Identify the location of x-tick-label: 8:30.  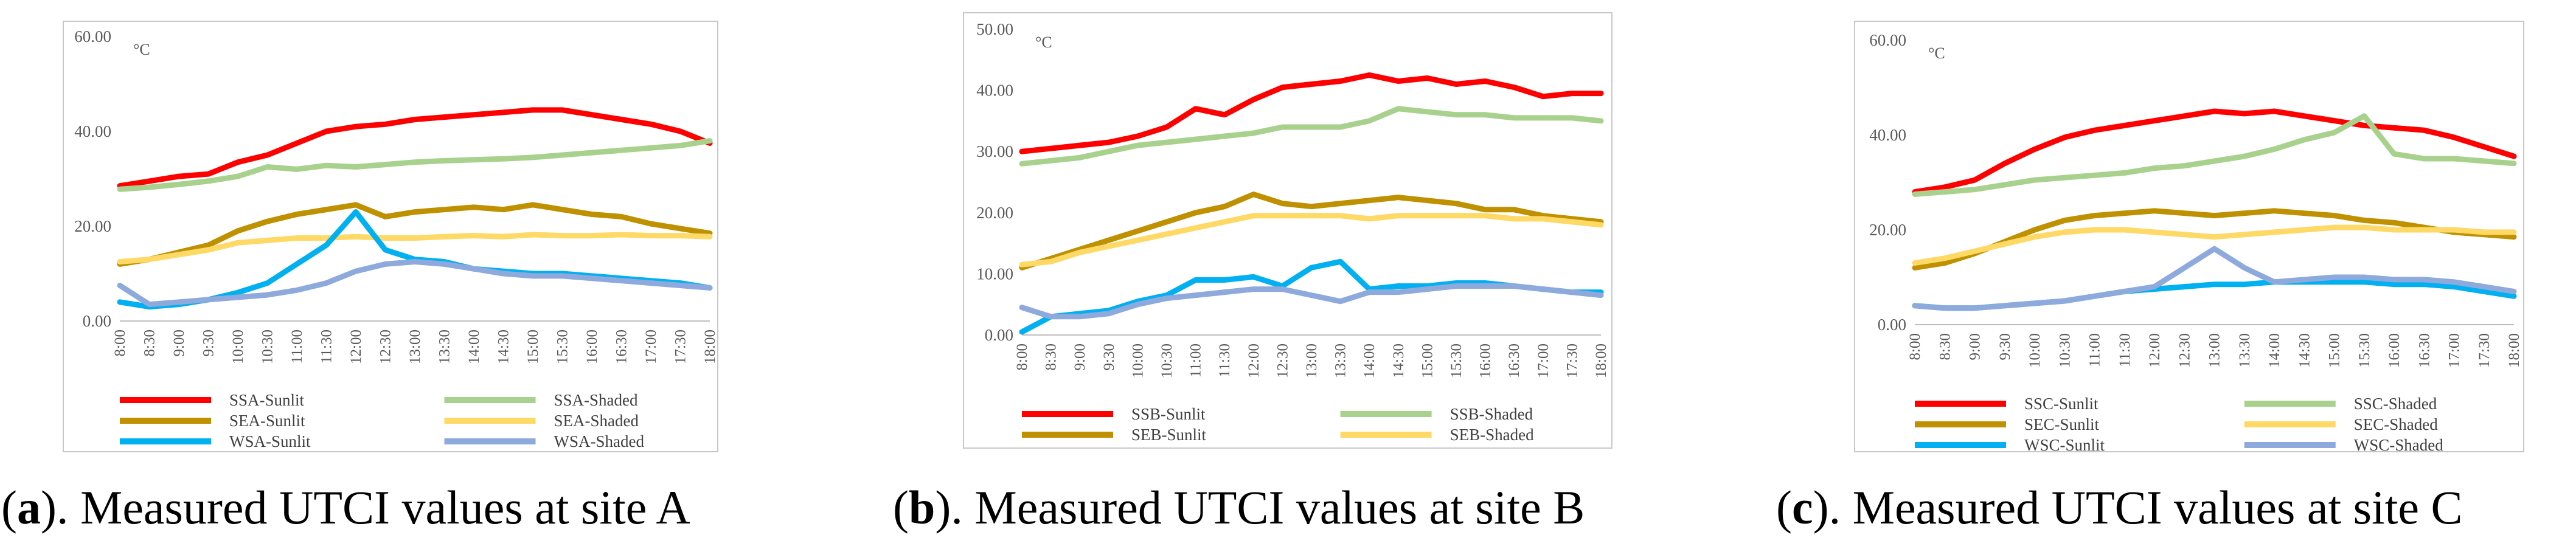
(1945, 346).